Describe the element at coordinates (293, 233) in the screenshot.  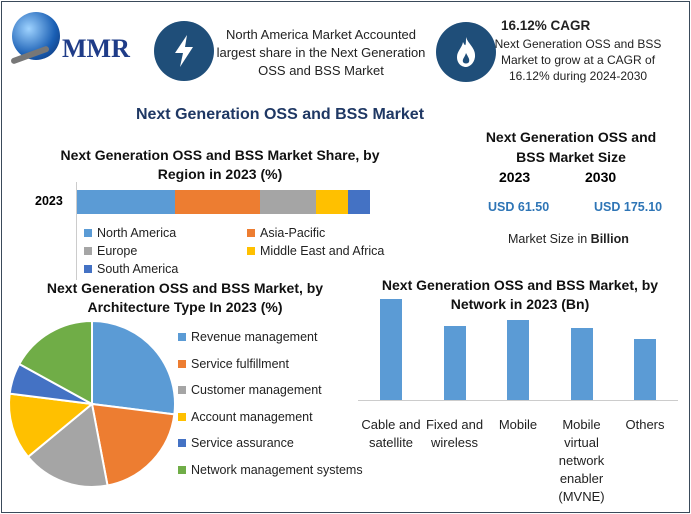
I see `legend-label: Asia-Pacific` at that location.